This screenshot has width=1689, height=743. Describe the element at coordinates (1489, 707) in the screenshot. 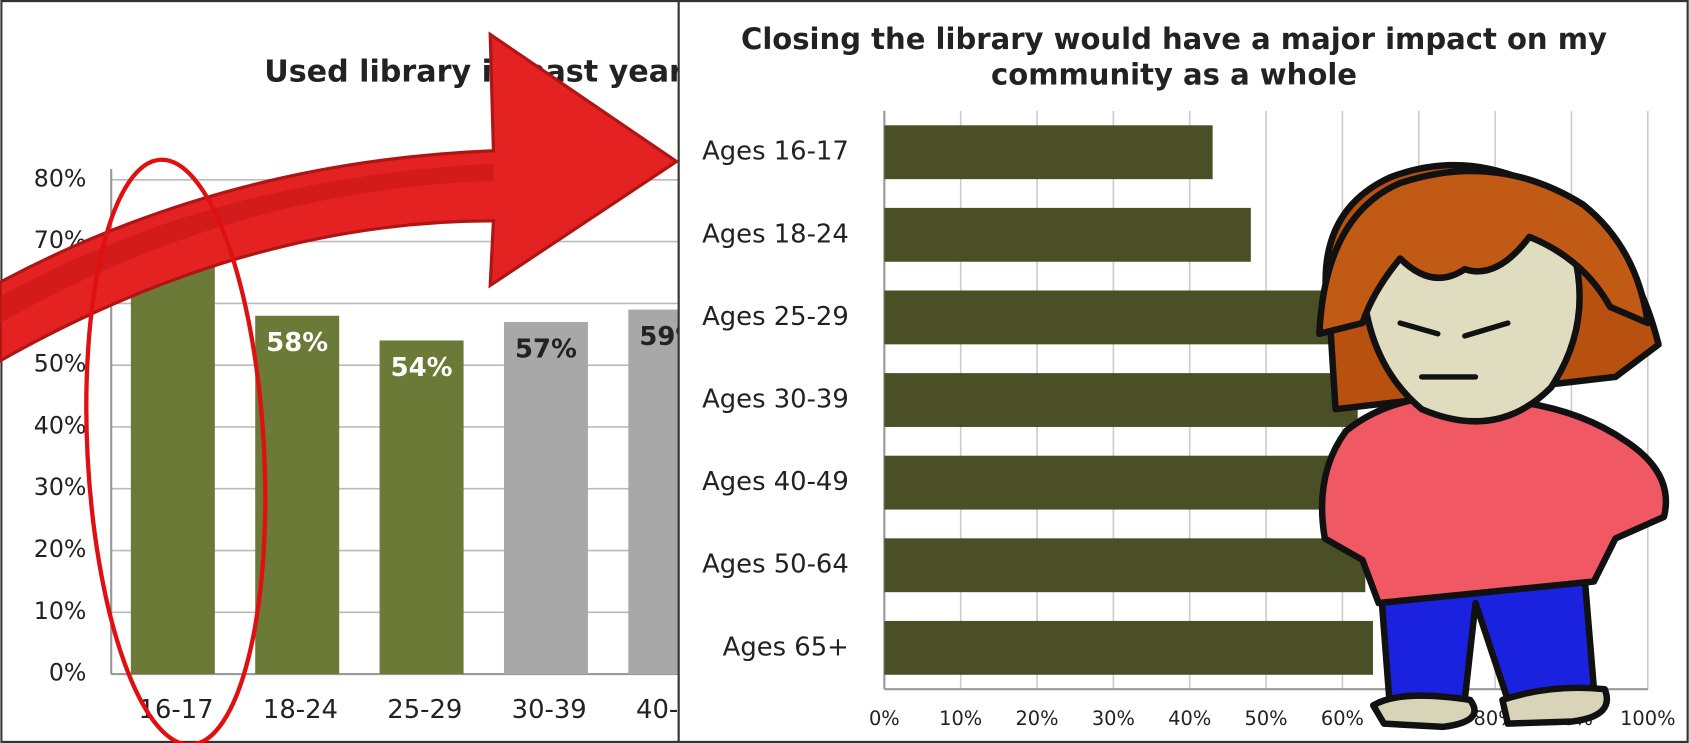

I see `cartoon-shoes` at that location.